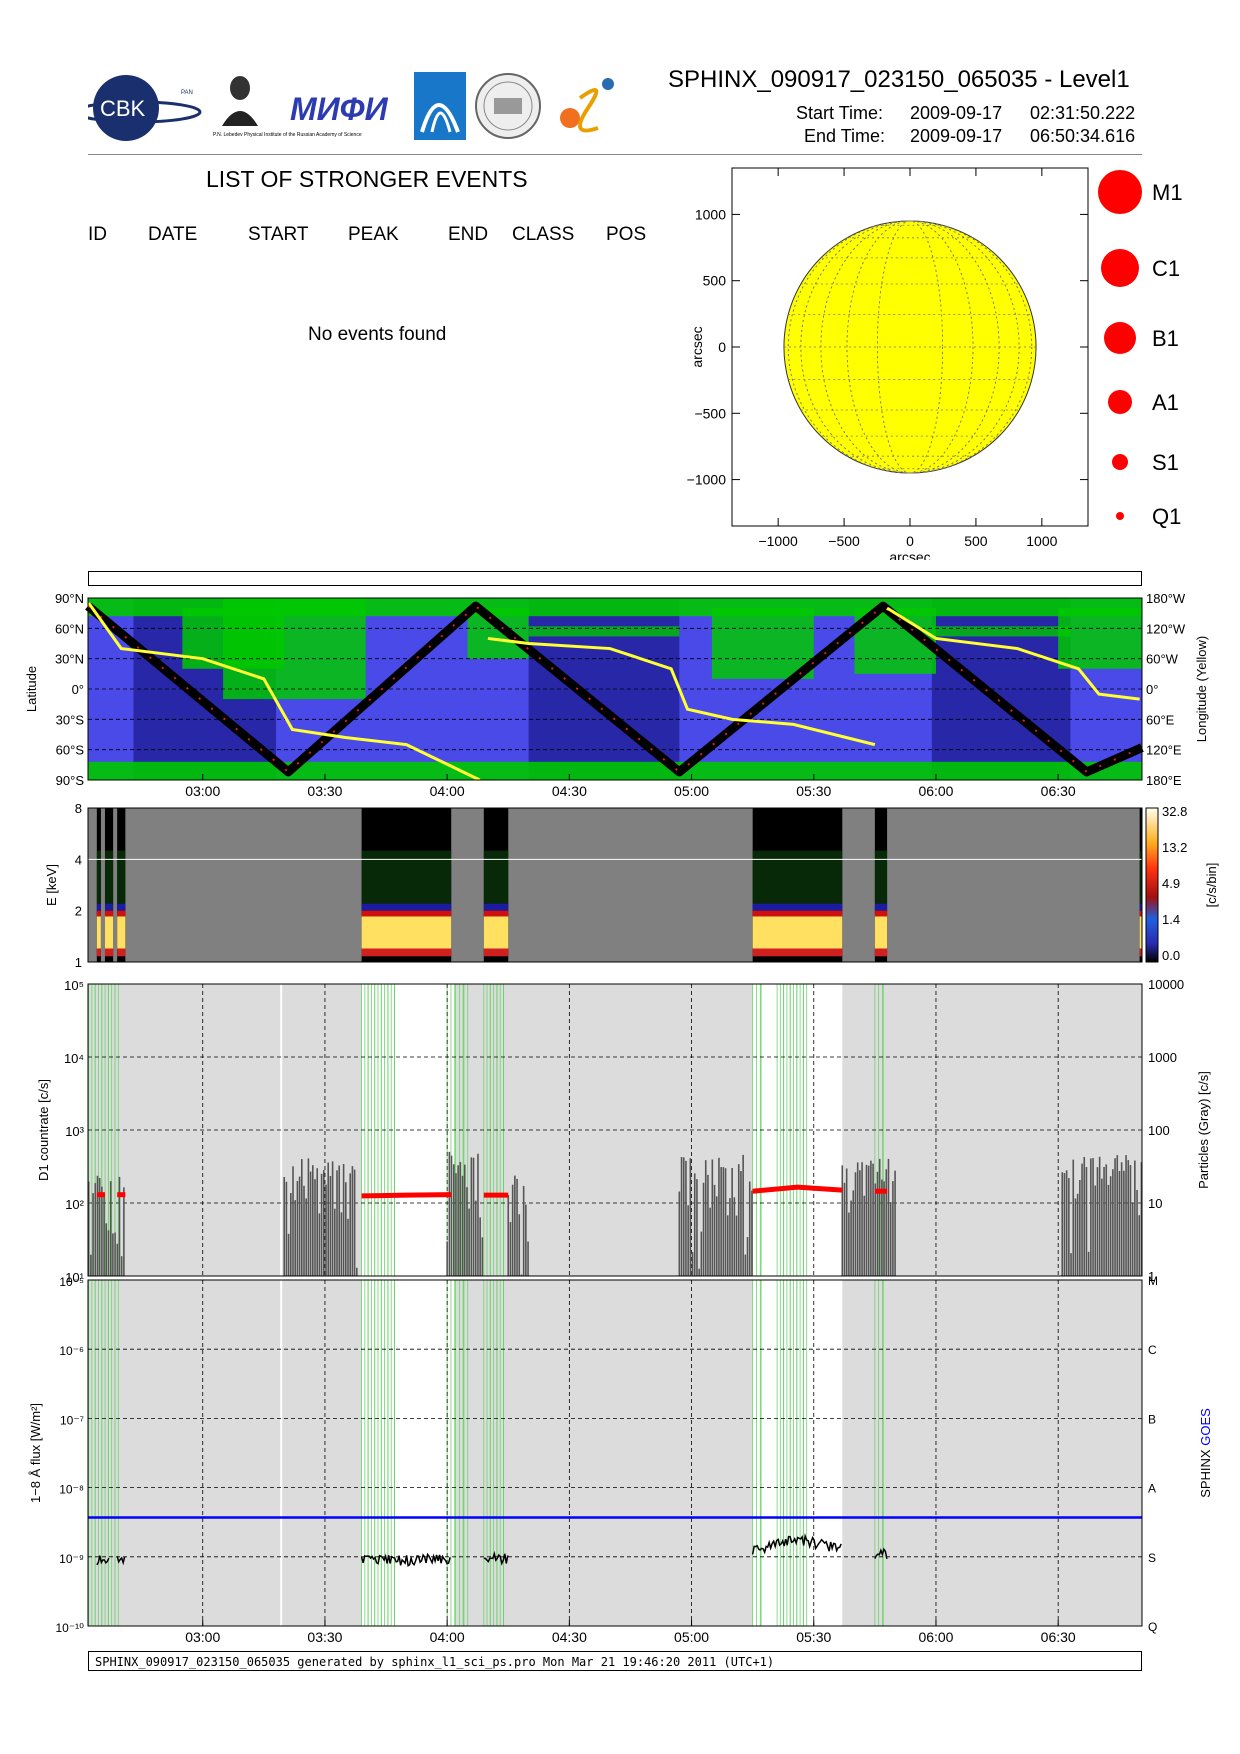 This screenshot has width=1240, height=1754. Describe the element at coordinates (1166, 598) in the screenshot. I see `lon-tick-label: 180°W` at that location.